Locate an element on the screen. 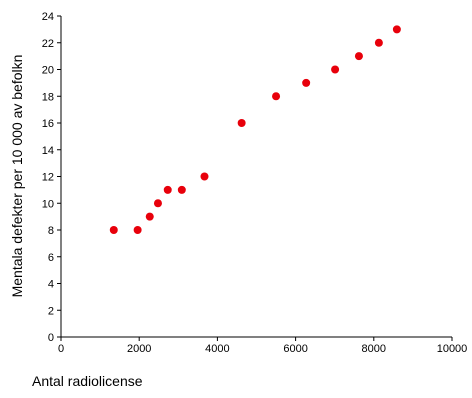 This screenshot has height=398, width=472. x-tick-label: 10000 is located at coordinates (452, 349).